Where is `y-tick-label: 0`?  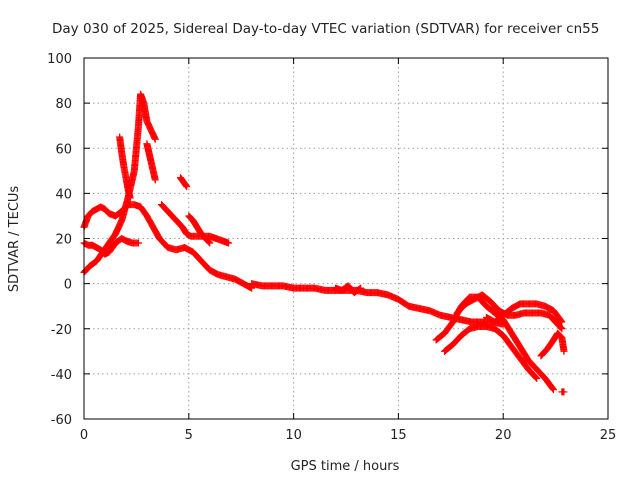
y-tick-label: 0 is located at coordinates (68, 285).